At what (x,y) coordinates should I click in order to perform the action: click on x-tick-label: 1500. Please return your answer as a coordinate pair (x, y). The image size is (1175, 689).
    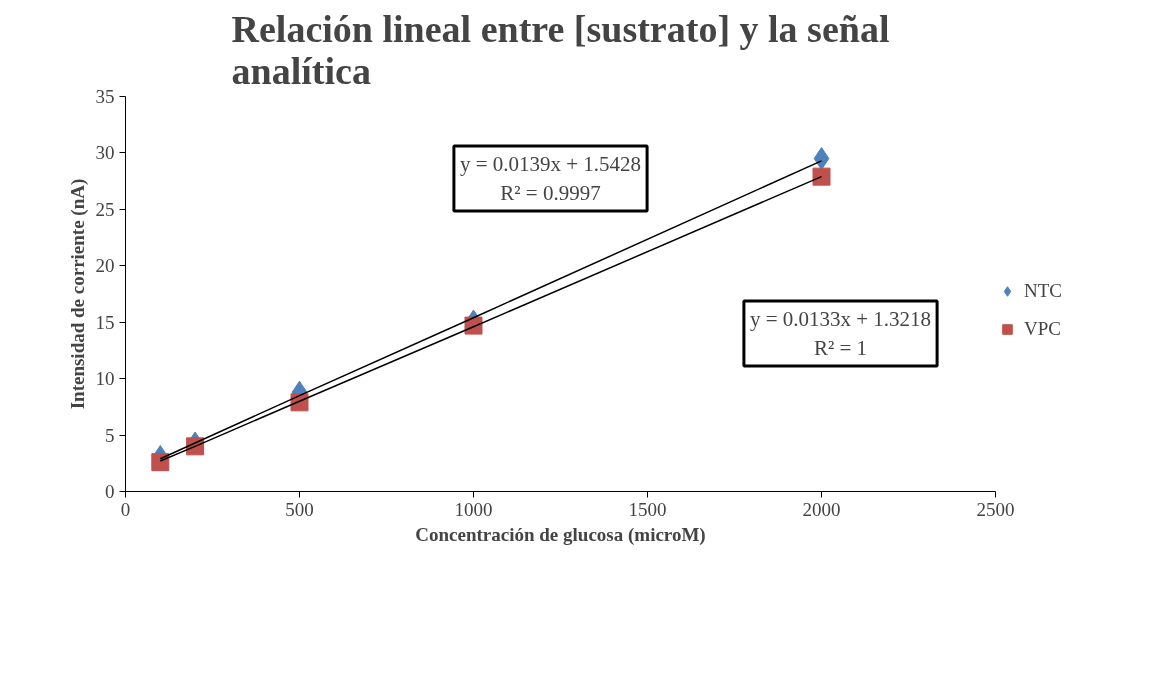
    Looking at the image, I should click on (647, 509).